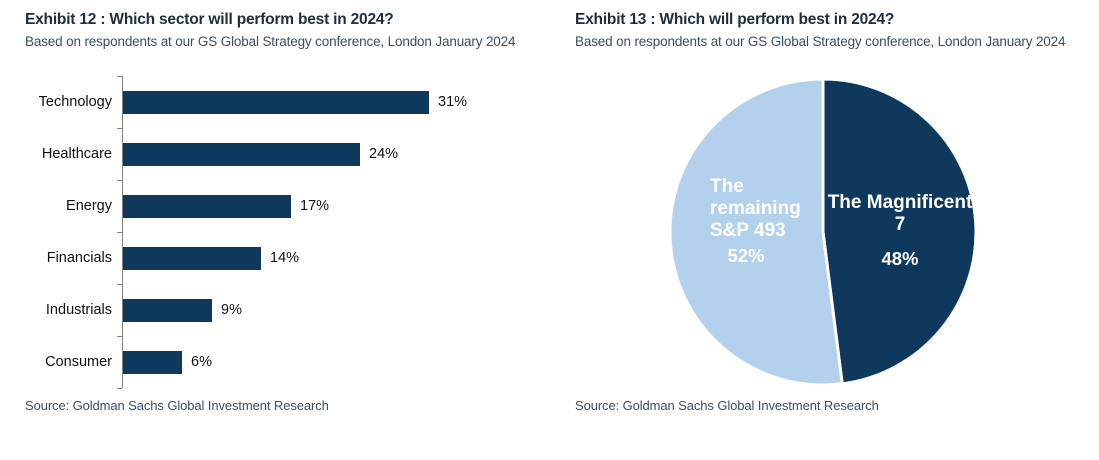  What do you see at coordinates (75, 102) in the screenshot?
I see `bar-category-label: Technology` at bounding box center [75, 102].